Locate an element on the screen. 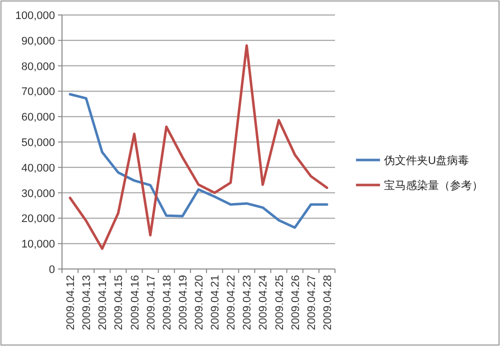  y-tick-label: 0 is located at coordinates (51, 270).